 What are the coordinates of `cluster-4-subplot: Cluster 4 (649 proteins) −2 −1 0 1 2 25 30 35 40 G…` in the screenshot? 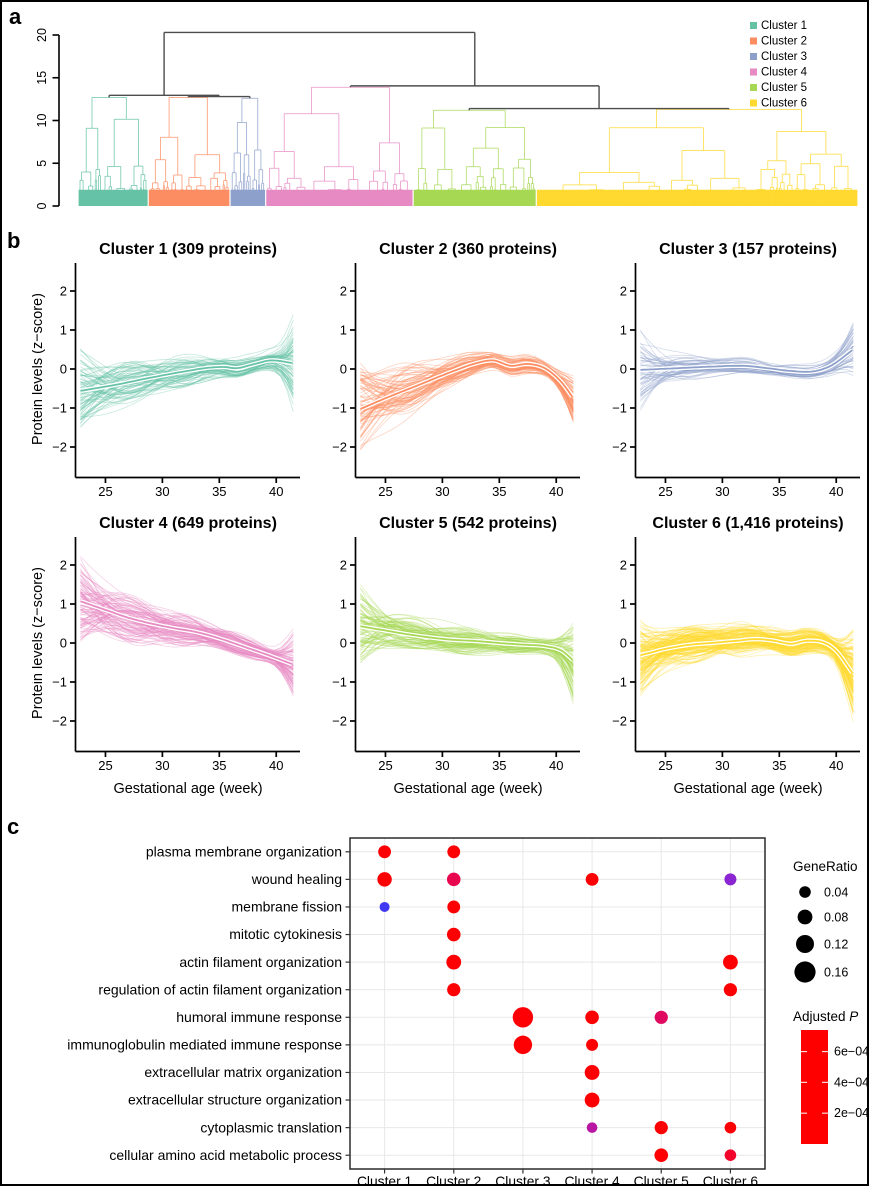 It's located at (166, 656).